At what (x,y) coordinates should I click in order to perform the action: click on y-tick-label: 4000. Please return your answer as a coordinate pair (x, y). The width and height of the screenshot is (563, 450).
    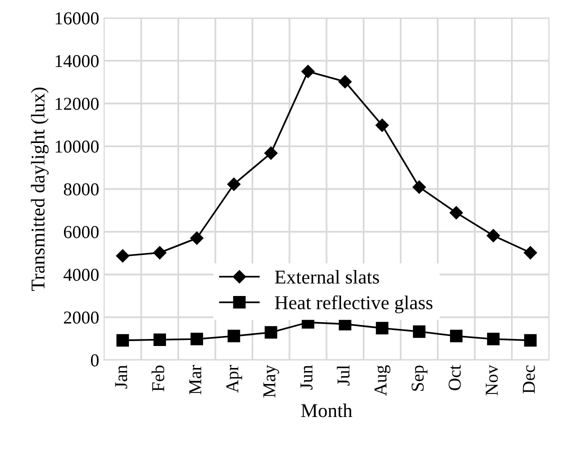
    Looking at the image, I should click on (81, 274).